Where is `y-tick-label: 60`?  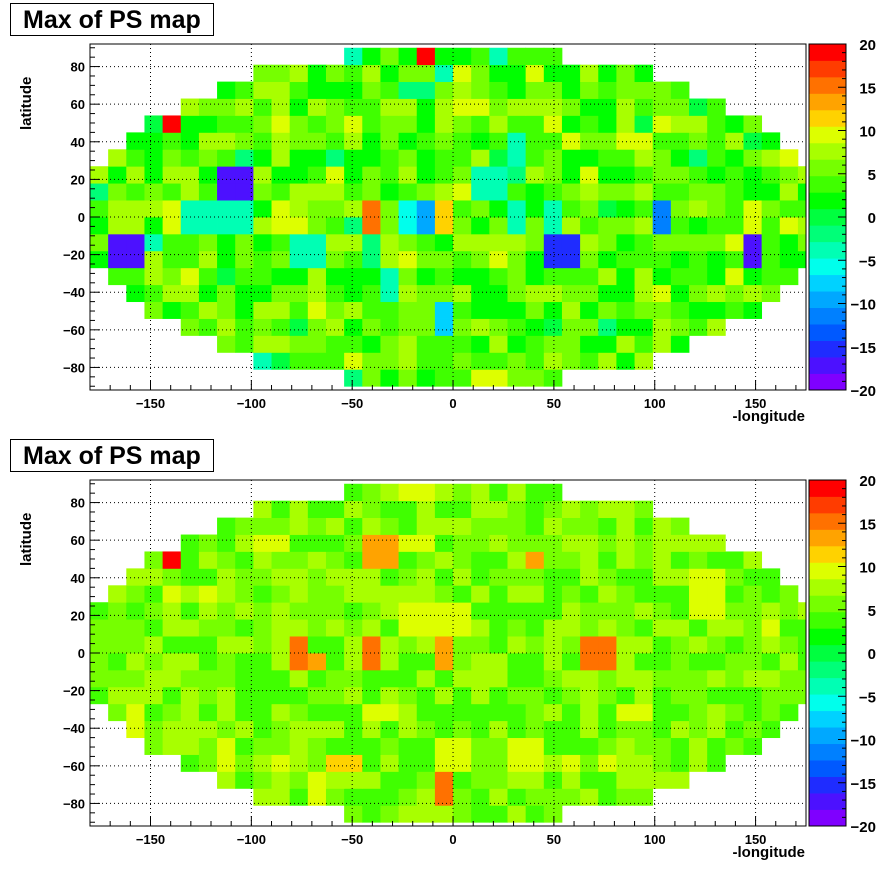 y-tick-label: 60 is located at coordinates (78, 540).